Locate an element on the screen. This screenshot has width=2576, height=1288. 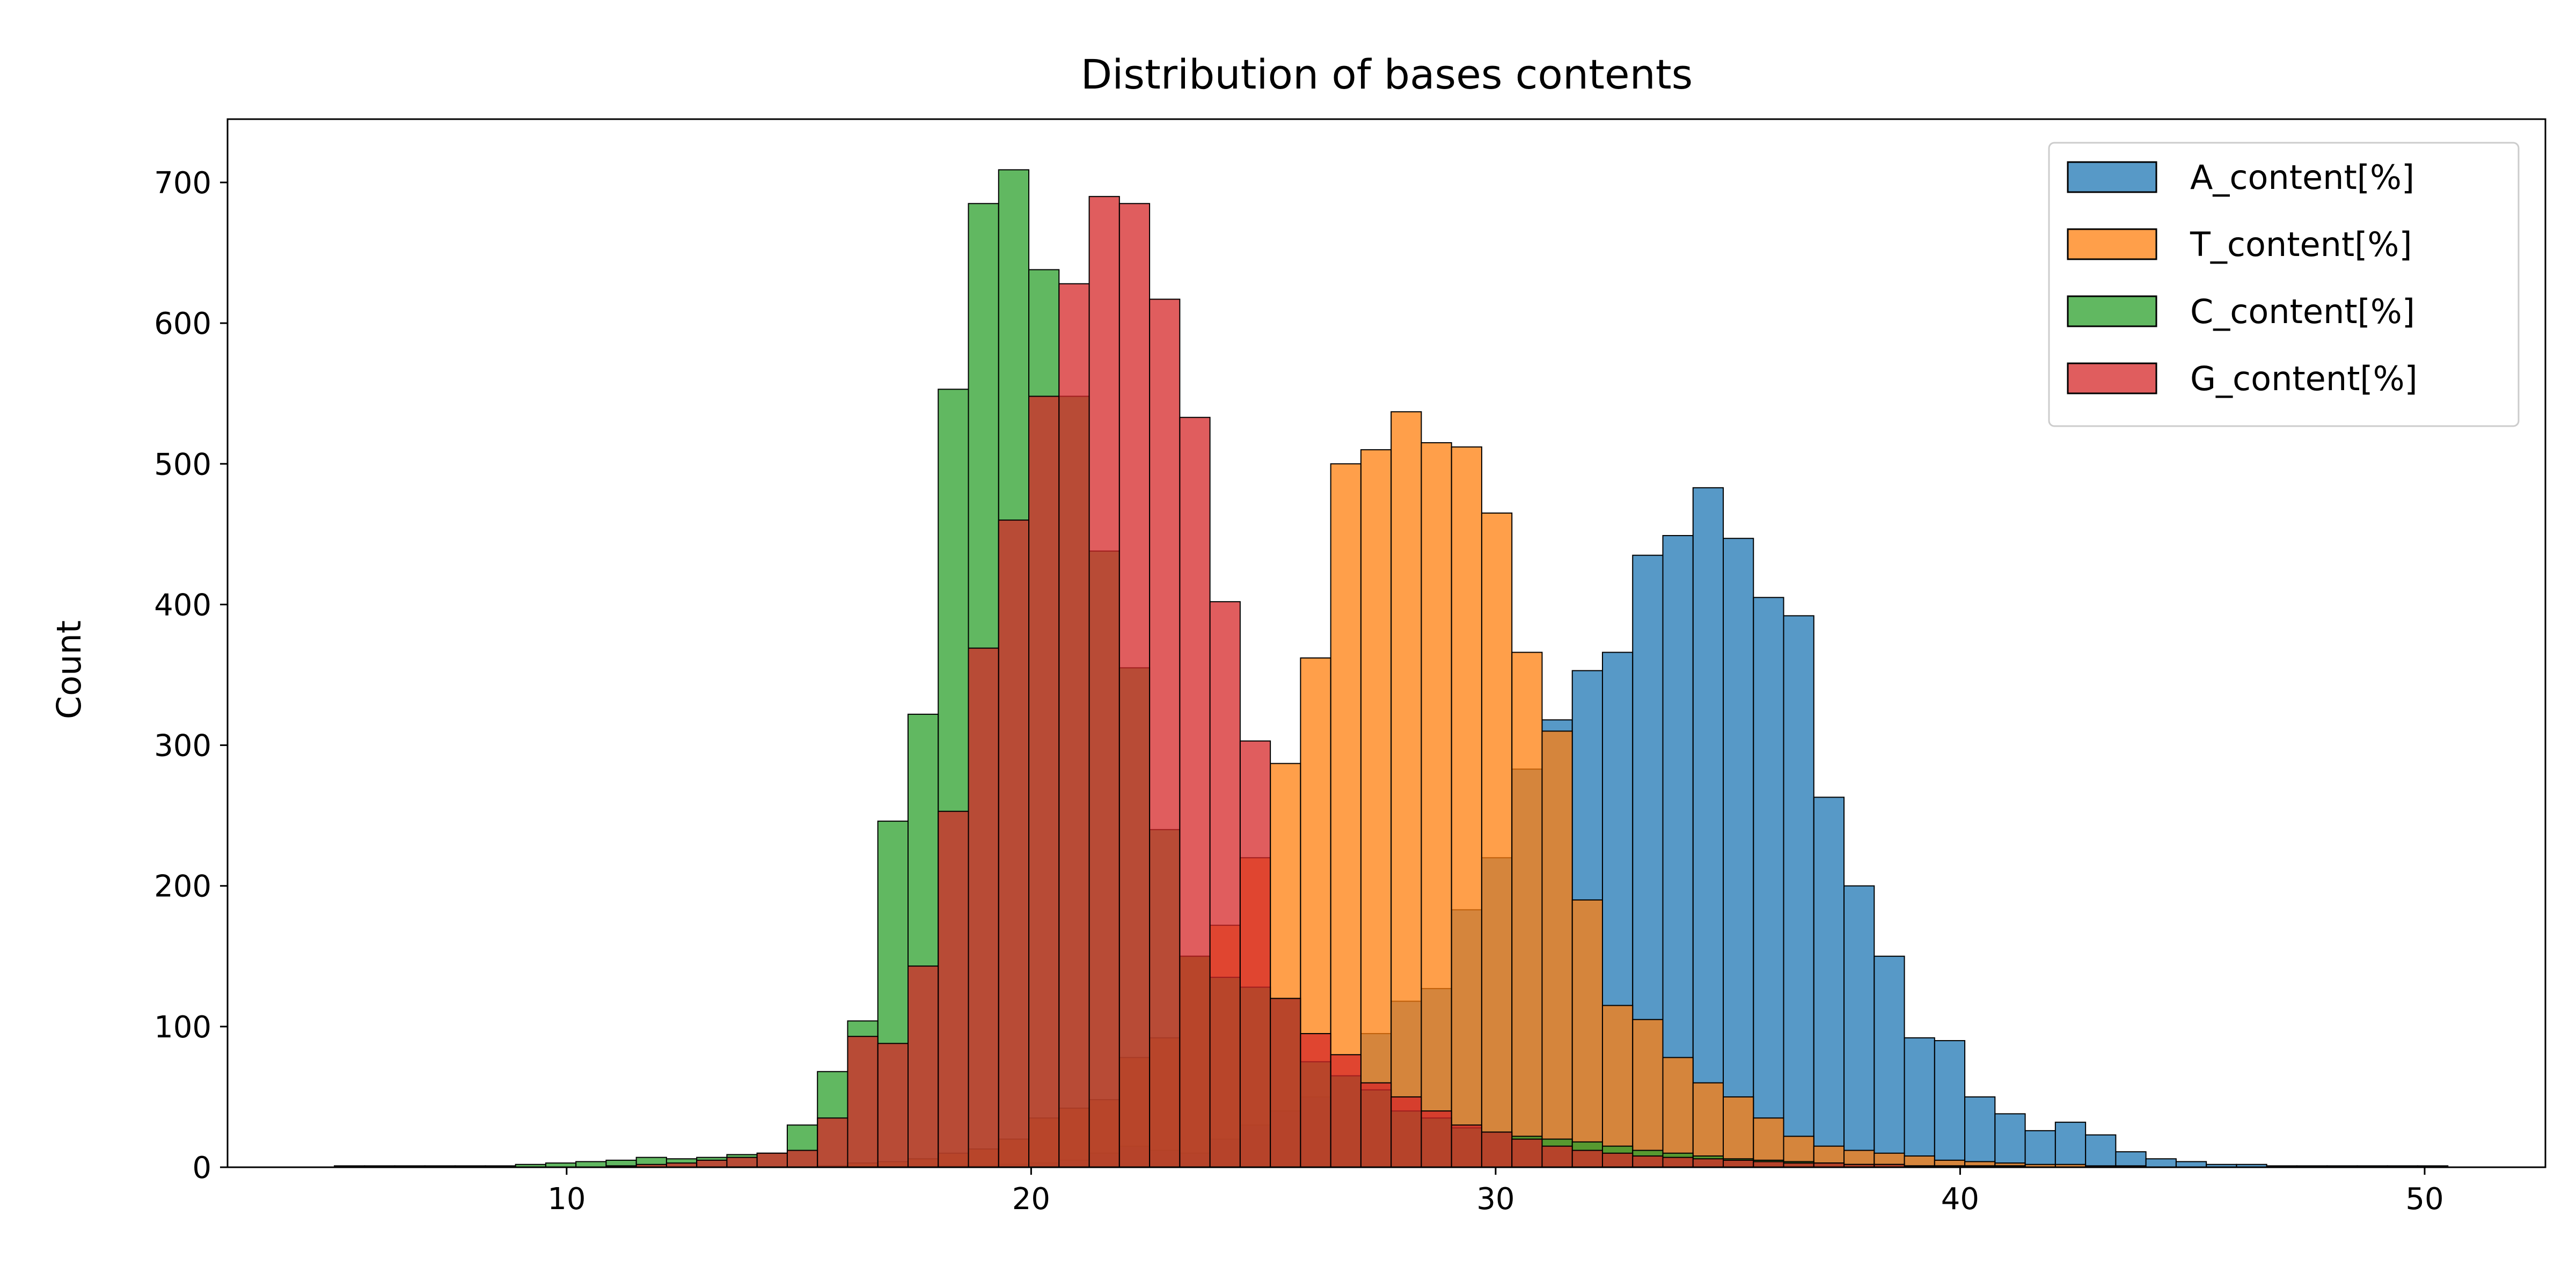
y-tick-label: 400 is located at coordinates (182, 605).